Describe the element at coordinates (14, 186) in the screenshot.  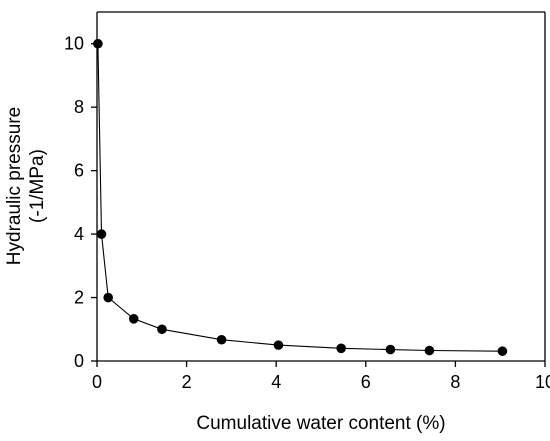
I see `y-axis-title-line1: Hydraulic pressure` at that location.